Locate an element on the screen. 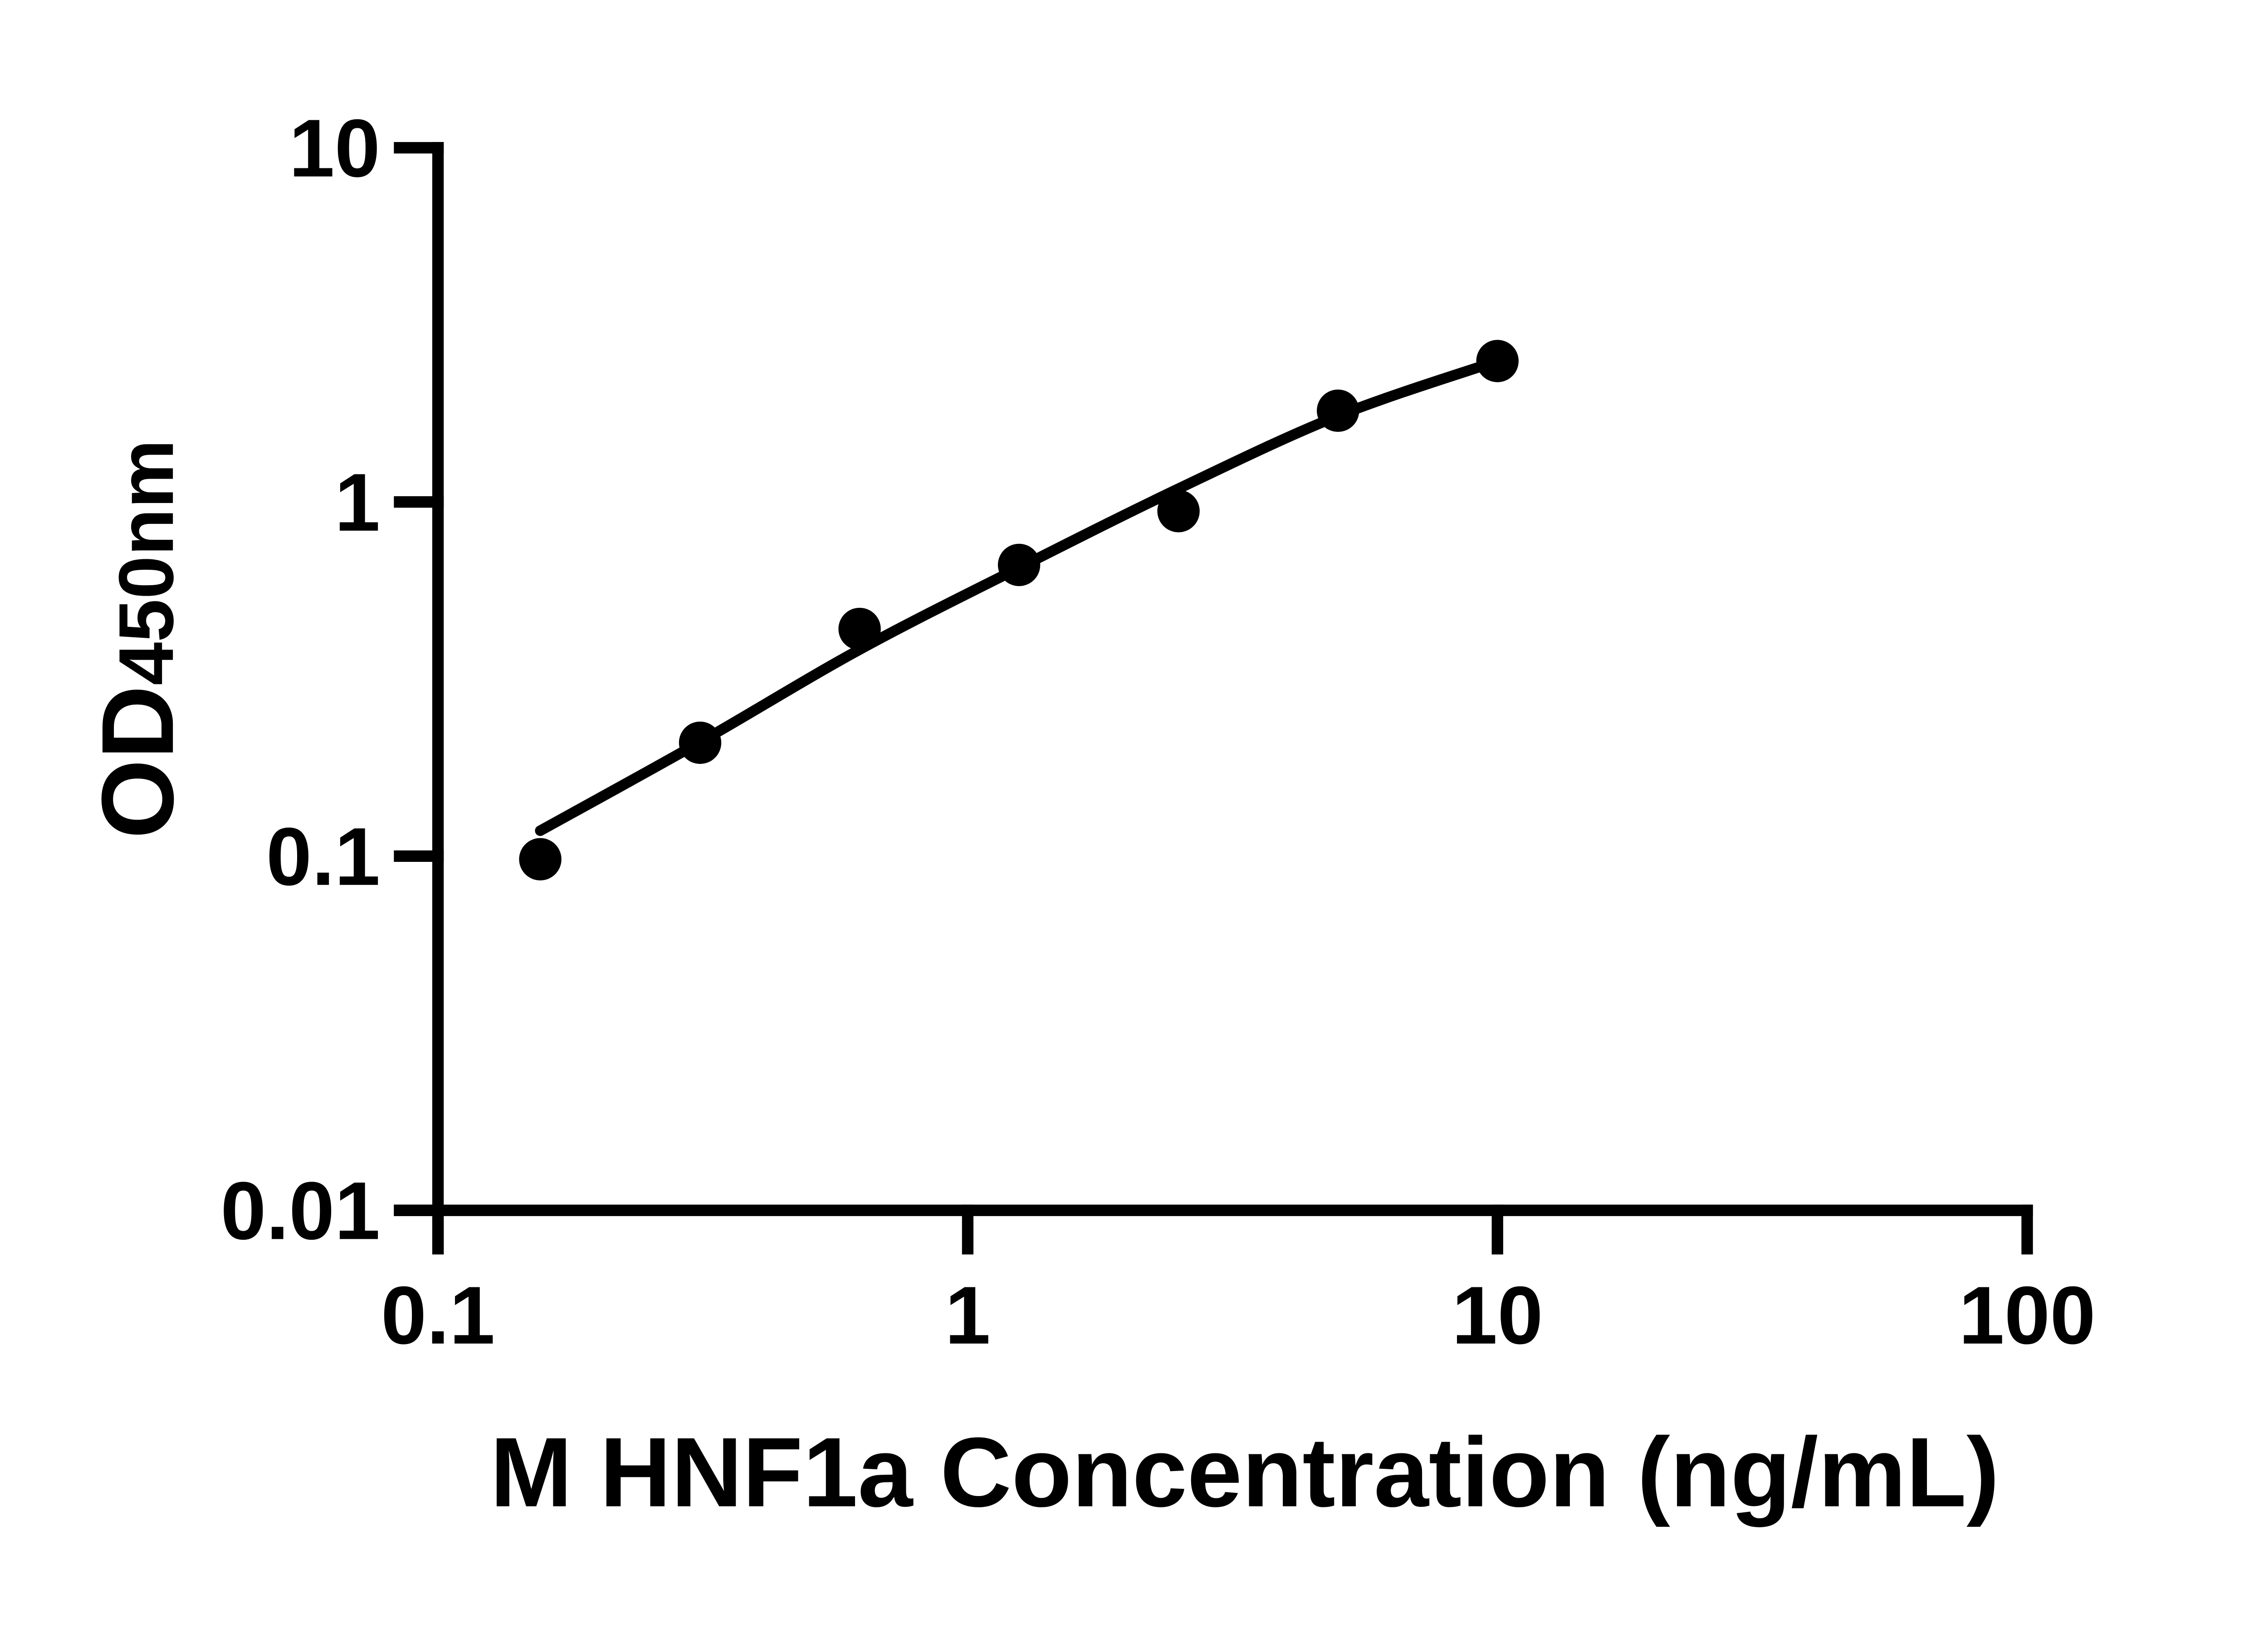  fit-curve is located at coordinates (1019, 596).